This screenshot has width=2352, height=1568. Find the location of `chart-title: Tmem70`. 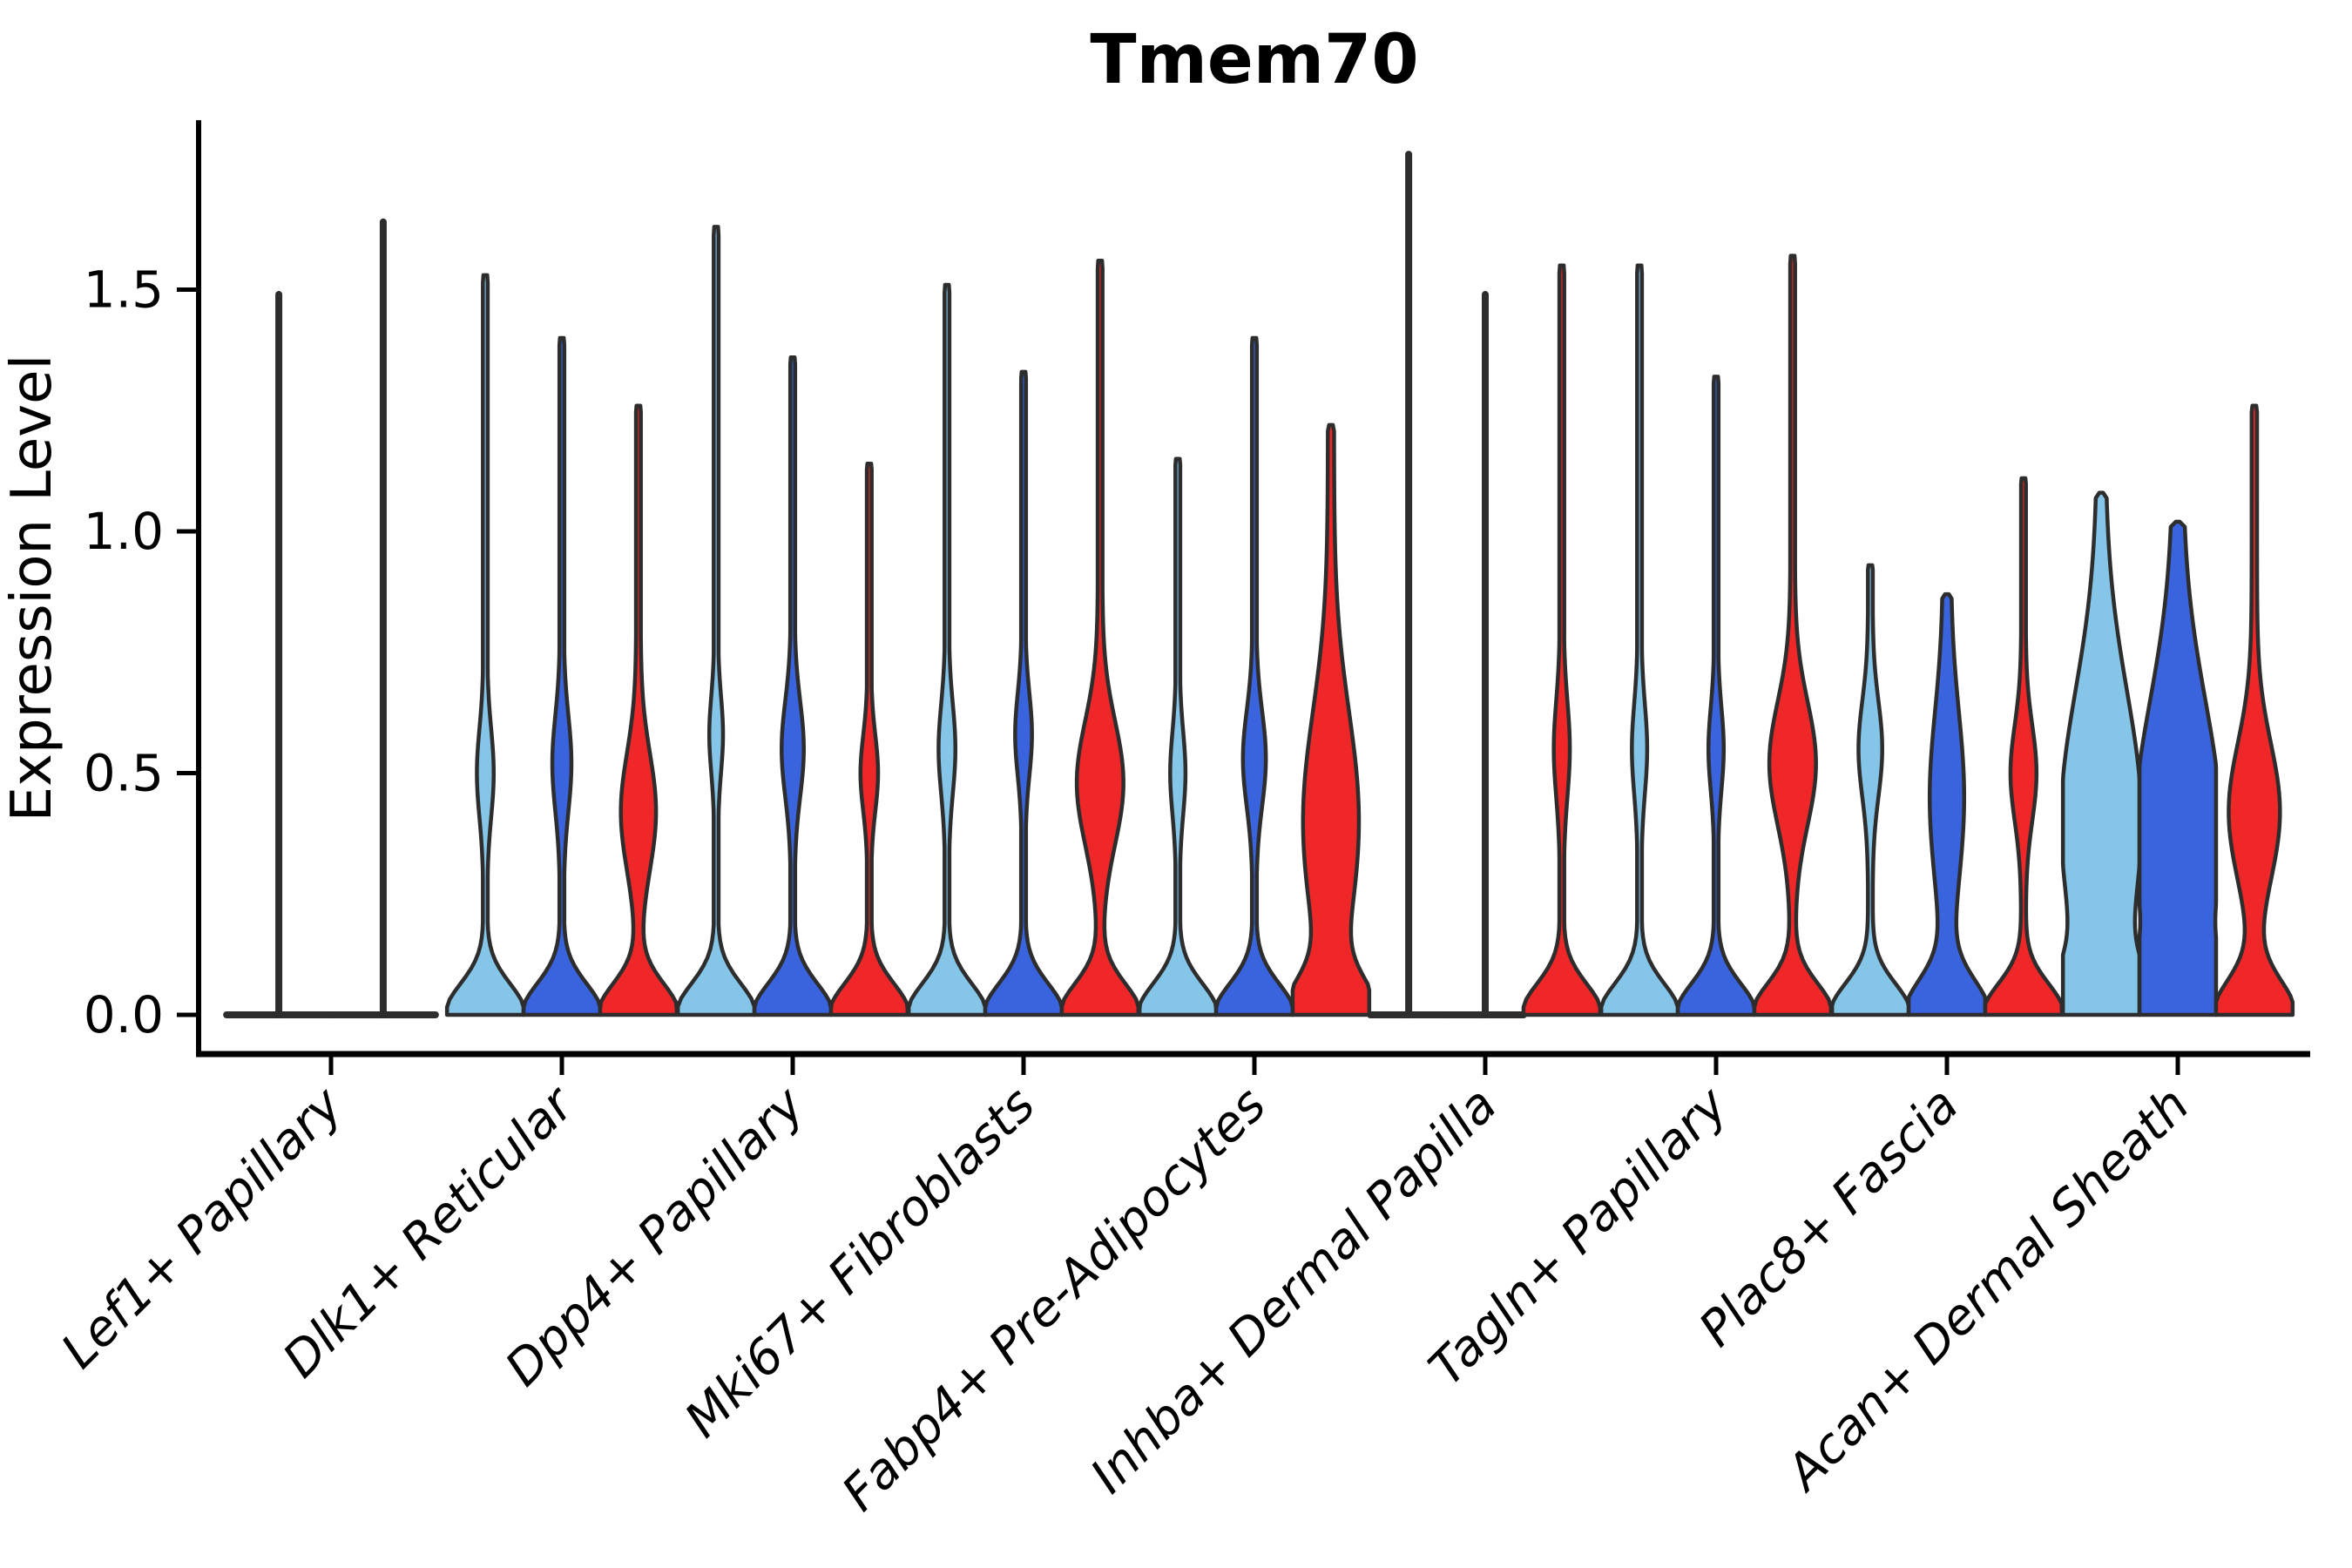

chart-title: Tmem70 is located at coordinates (1254, 60).